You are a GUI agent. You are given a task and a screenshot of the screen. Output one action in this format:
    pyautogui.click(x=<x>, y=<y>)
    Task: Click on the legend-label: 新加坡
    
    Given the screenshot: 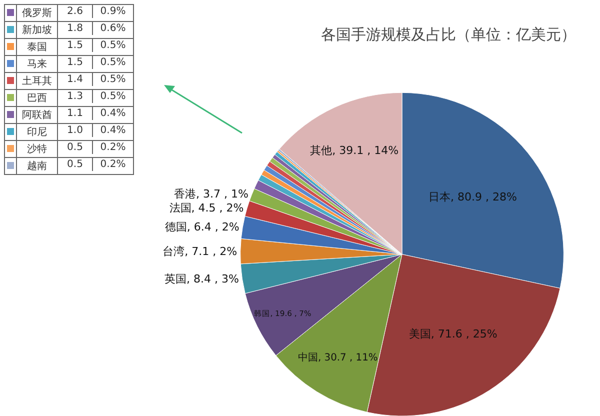 What is the action you would take?
    pyautogui.click(x=37, y=30)
    